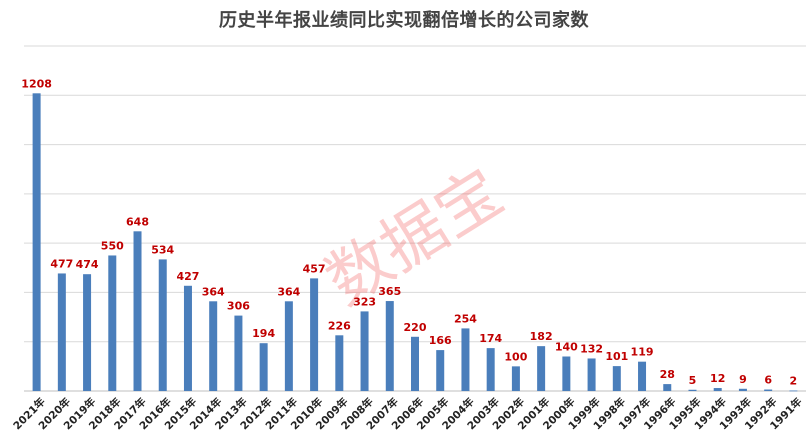 The height and width of the screenshot is (443, 808). Describe the element at coordinates (541, 336) in the screenshot. I see `data-label: 182` at that location.